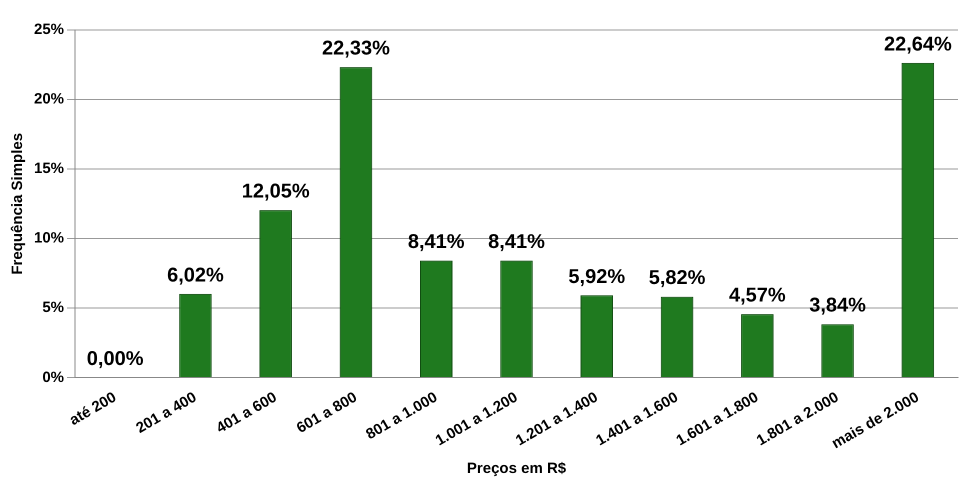 Image resolution: width=978 pixels, height=487 pixels. Describe the element at coordinates (49, 238) in the screenshot. I see `y-tick-label: 10%` at that location.